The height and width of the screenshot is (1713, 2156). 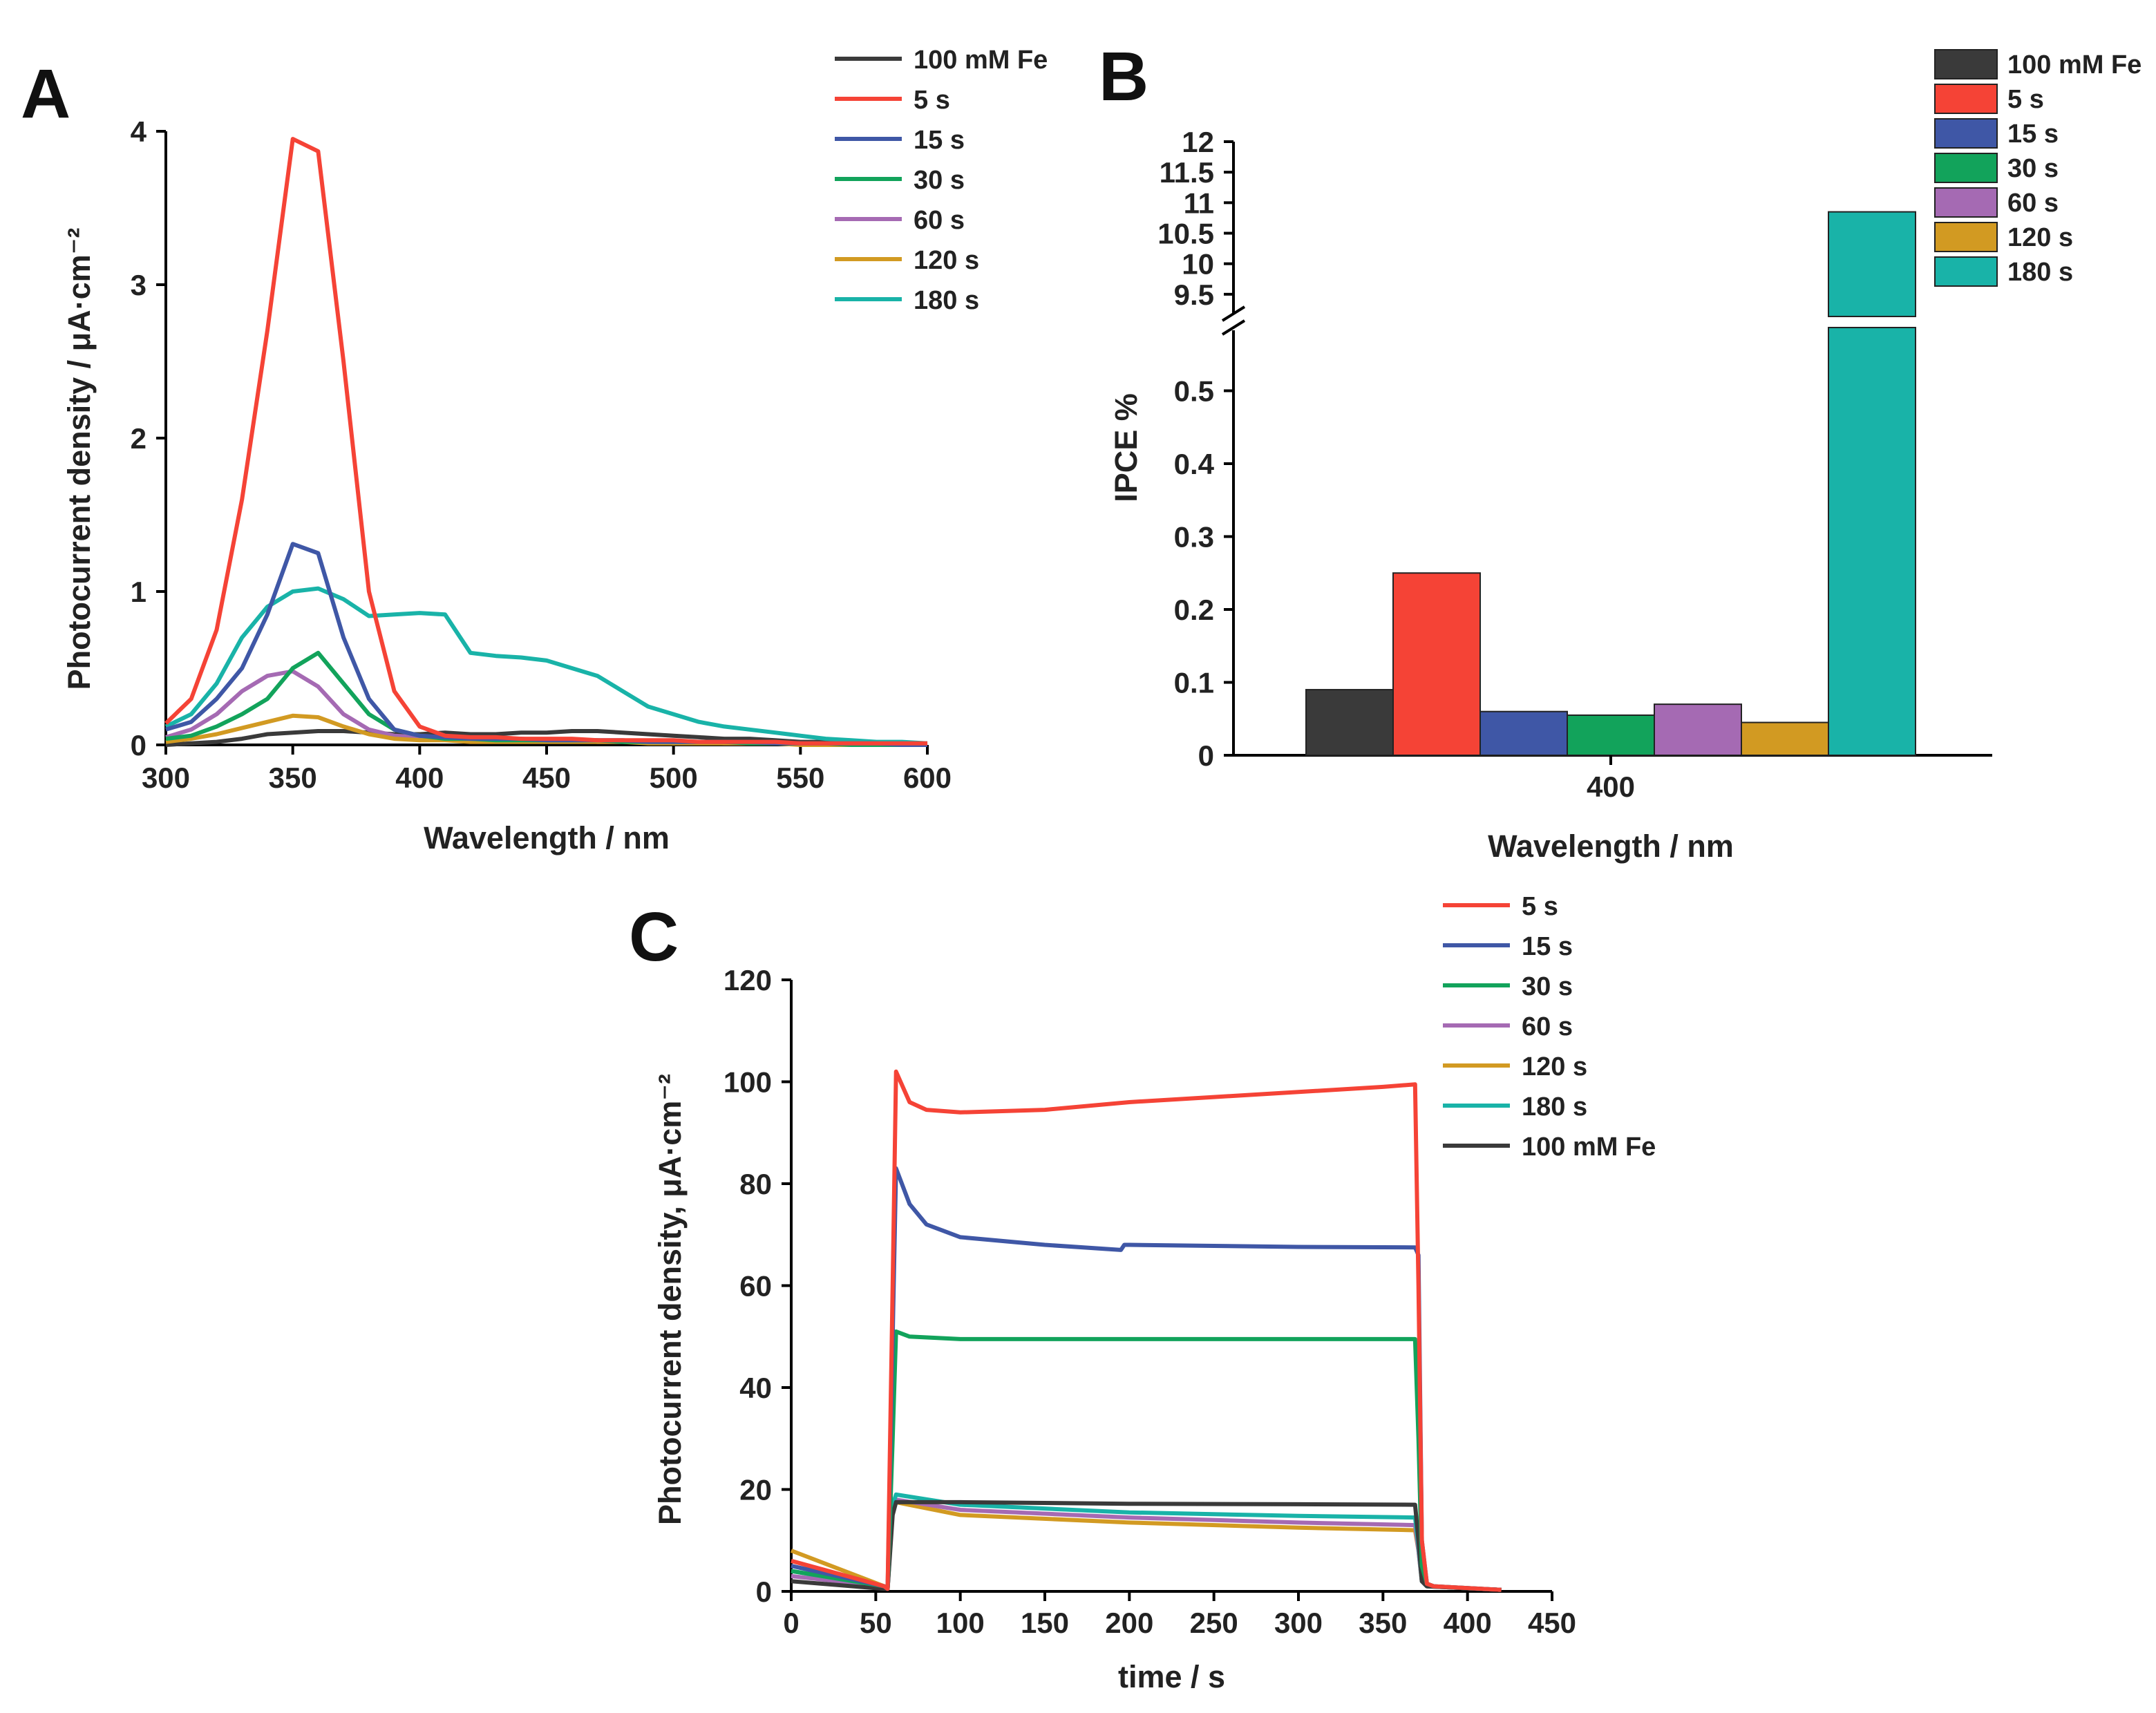 What do you see at coordinates (755, 1490) in the screenshot?
I see `y-tick-label: 20` at bounding box center [755, 1490].